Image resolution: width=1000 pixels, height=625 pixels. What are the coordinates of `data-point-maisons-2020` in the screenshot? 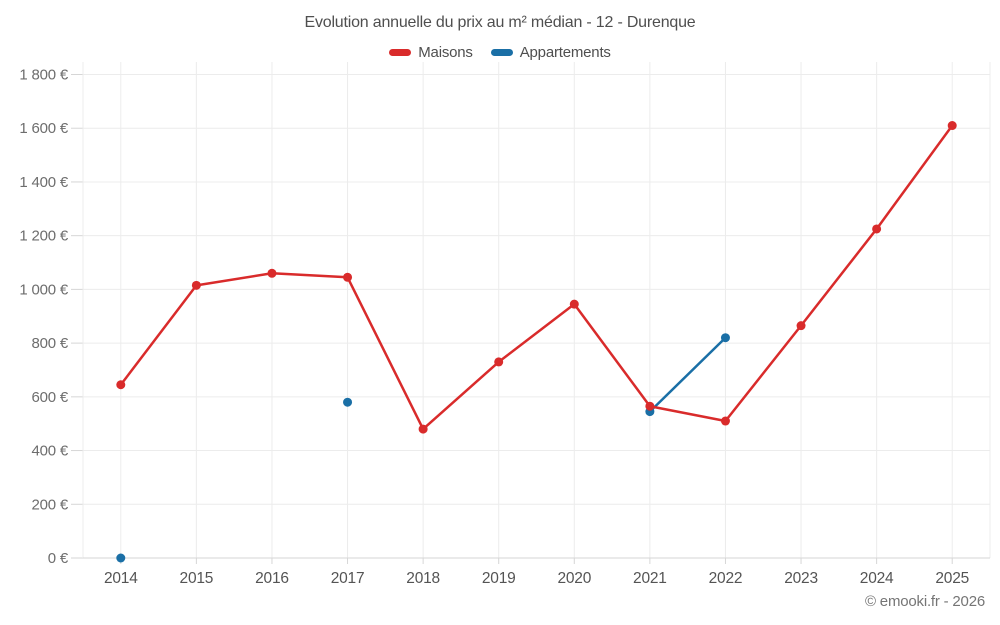 It's located at (574, 304).